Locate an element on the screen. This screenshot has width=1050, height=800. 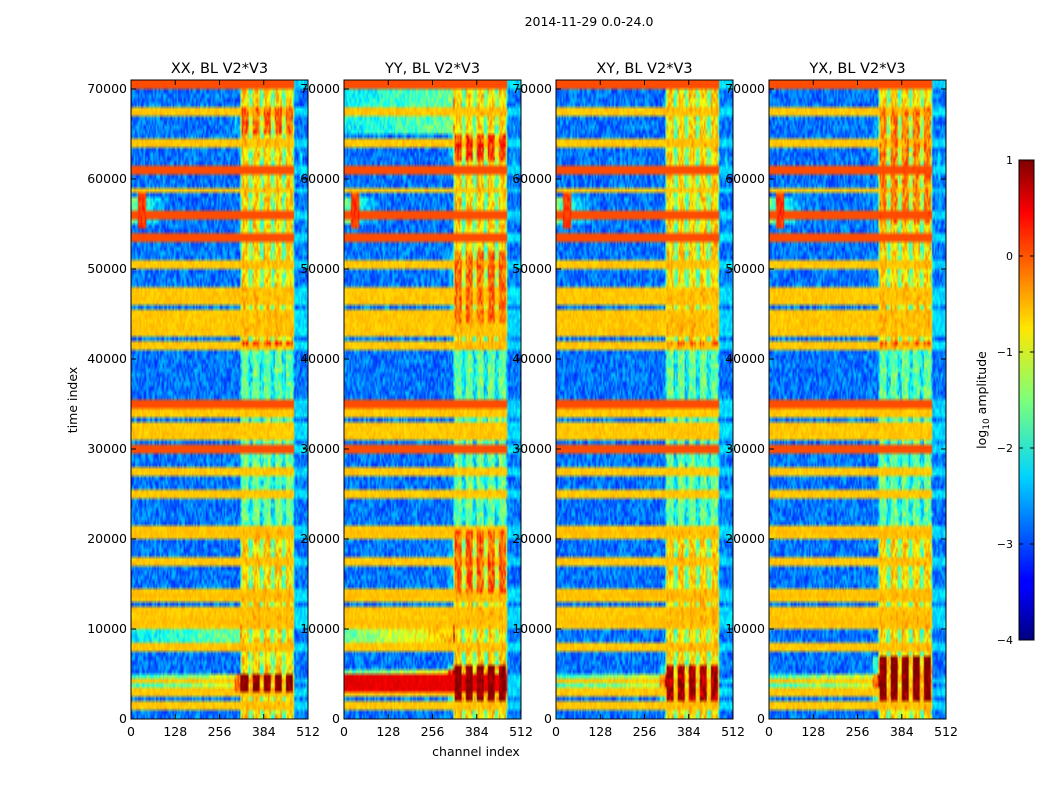
colorbar-tick-label: −1 is located at coordinates (1005, 352).